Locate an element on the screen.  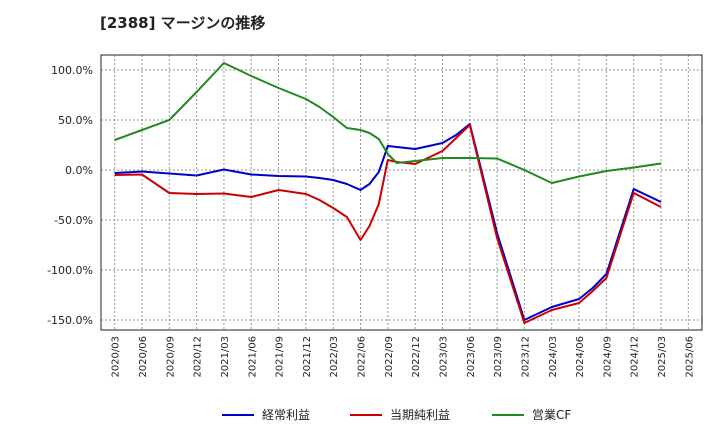
legend-label: 当期純利益 is located at coordinates (420, 415).